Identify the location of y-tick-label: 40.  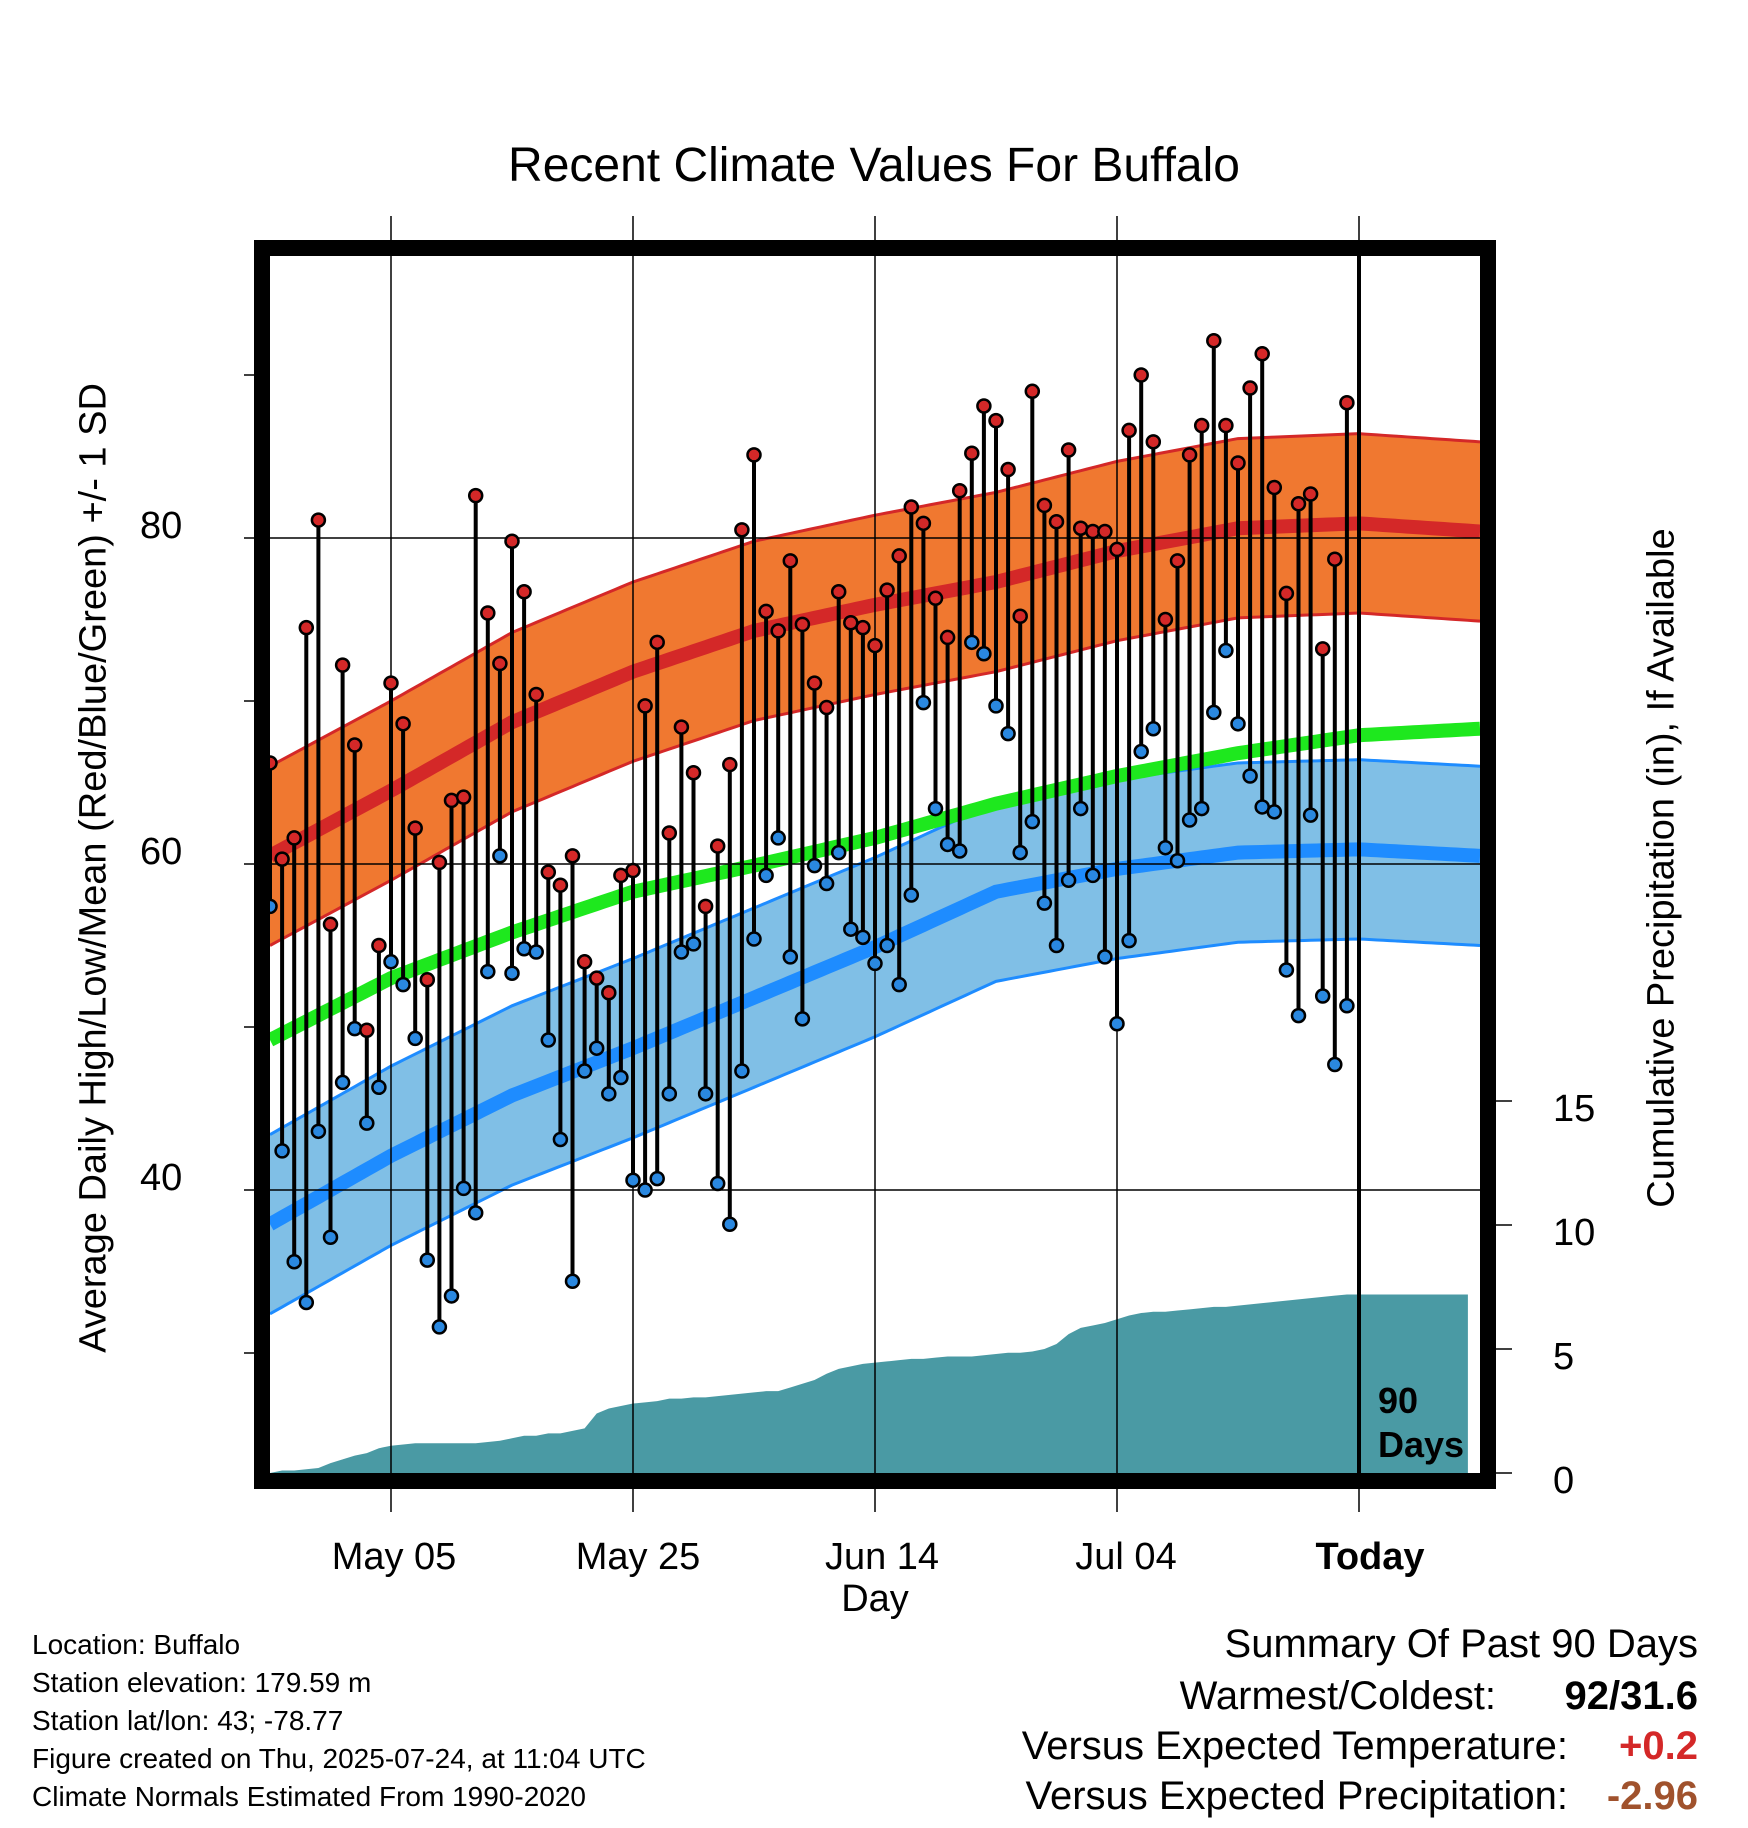
(161, 1178).